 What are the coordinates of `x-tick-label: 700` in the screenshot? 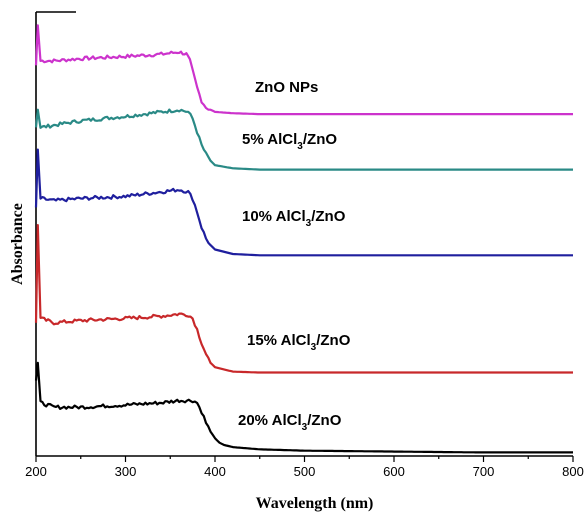 It's located at (484, 471).